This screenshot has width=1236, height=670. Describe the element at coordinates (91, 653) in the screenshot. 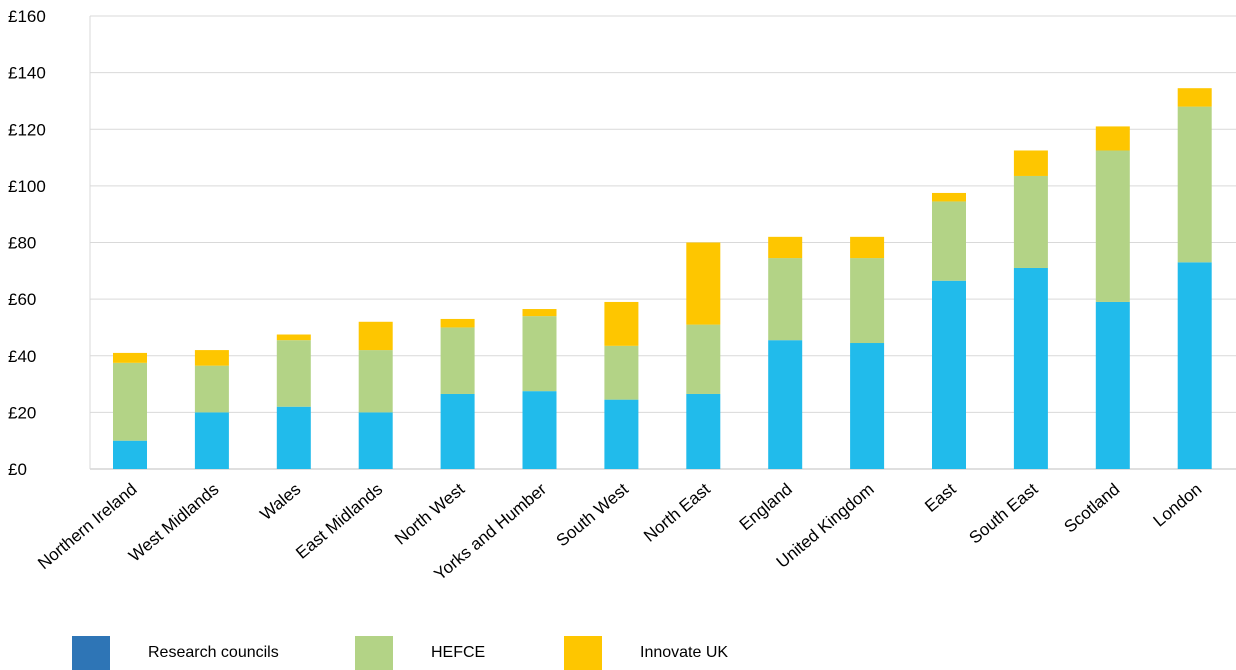

I see `legend-swatch-research-councils` at that location.